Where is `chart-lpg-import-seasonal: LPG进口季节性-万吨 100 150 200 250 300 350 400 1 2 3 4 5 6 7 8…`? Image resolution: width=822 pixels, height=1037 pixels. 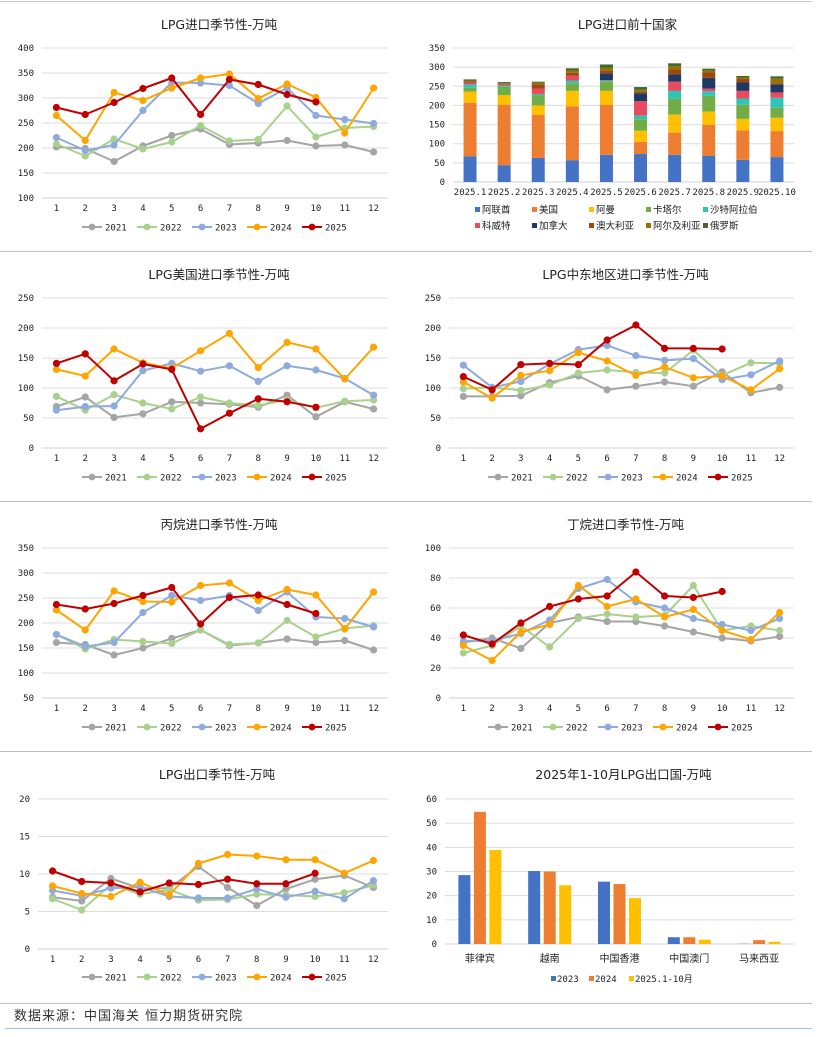
chart-lpg-import-seasonal: LPG进口季节性-万吨 100 150 200 250 300 350 400 1 2 3 4 5 6 7 8… is located at coordinates (205, 125).